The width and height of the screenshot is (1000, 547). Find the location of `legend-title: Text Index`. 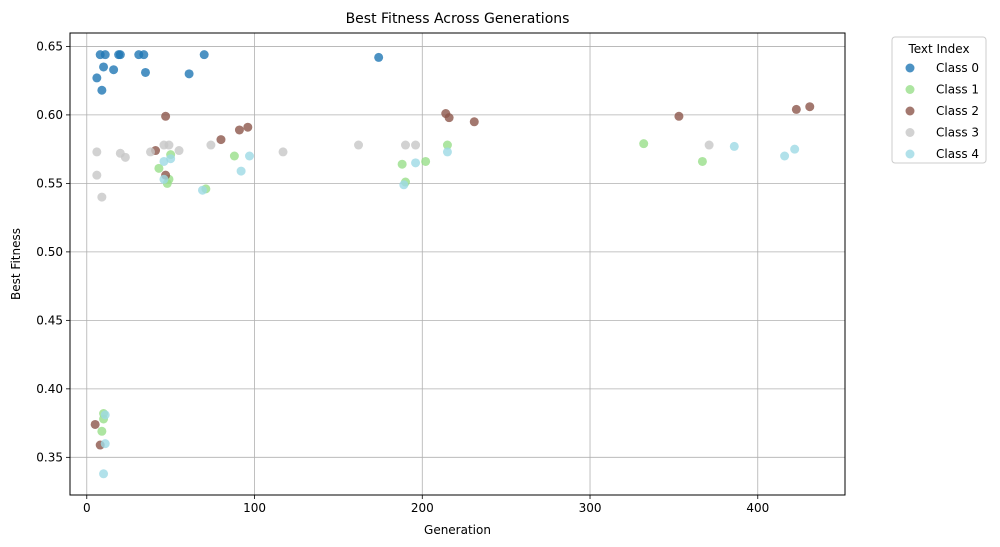

legend-title: Text Index is located at coordinates (938, 49).